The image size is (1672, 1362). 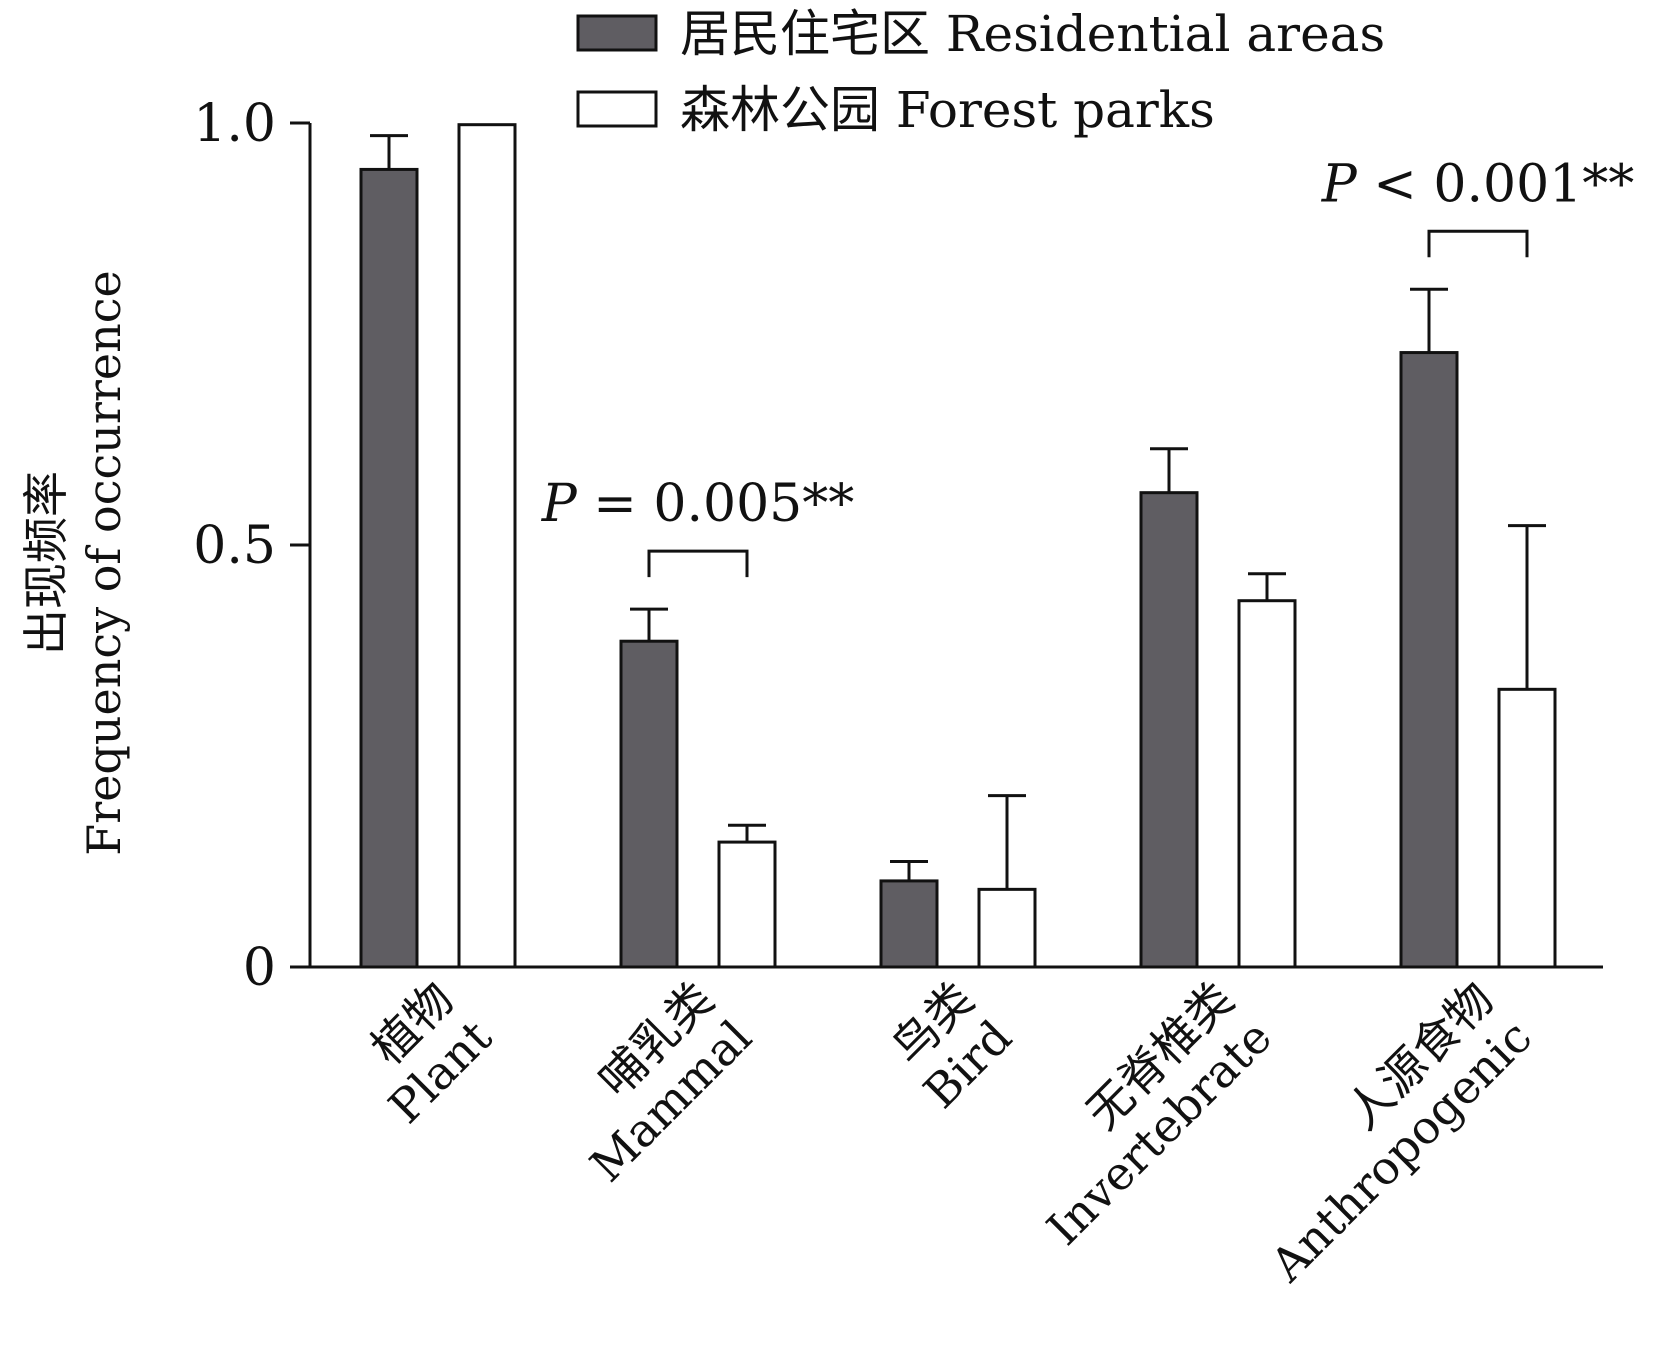 What do you see at coordinates (947, 110) in the screenshot?
I see `legend-label-forest: 森林公园 Forest parks` at bounding box center [947, 110].